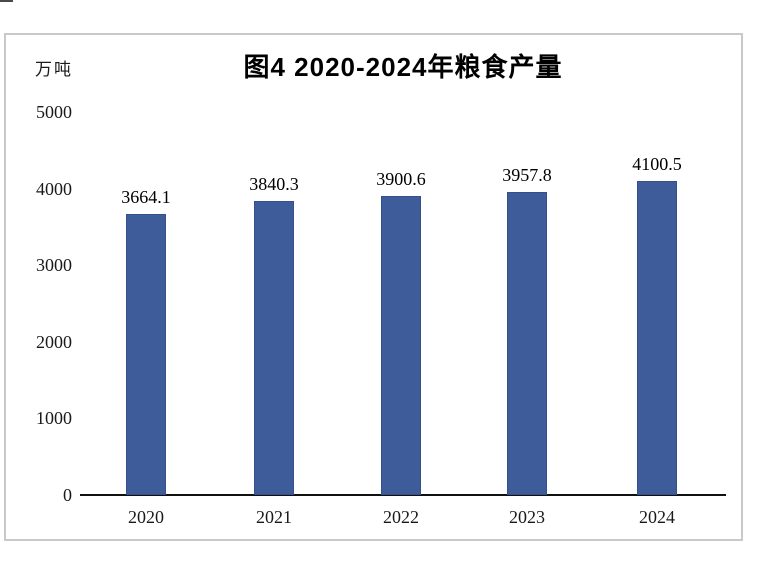 This screenshot has height=573, width=768. What do you see at coordinates (527, 517) in the screenshot?
I see `x-axis-tick-label-2023: 2023` at bounding box center [527, 517].